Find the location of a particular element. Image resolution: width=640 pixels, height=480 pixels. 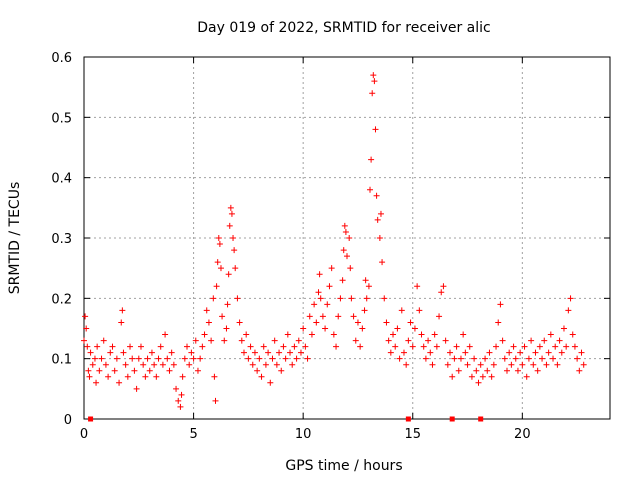

x-tick-label: 5 is located at coordinates (193, 434).